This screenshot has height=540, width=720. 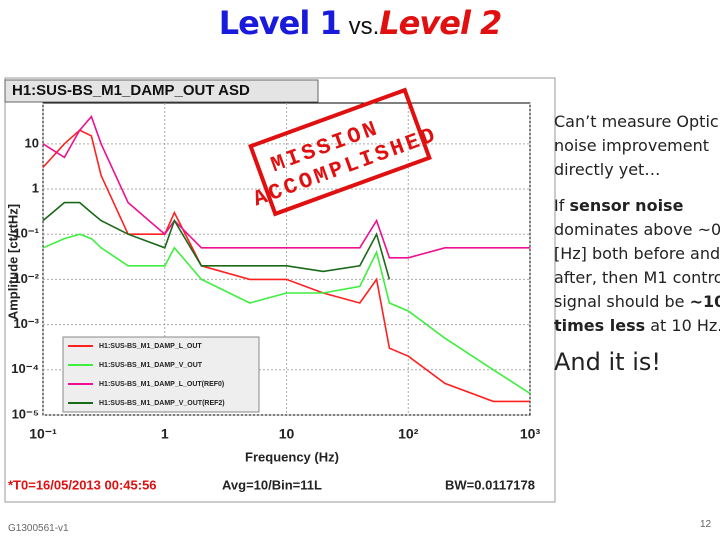 What do you see at coordinates (12, 262) in the screenshot?
I see `y-axis-label: Amplitude [ct/rtHz]` at bounding box center [12, 262].